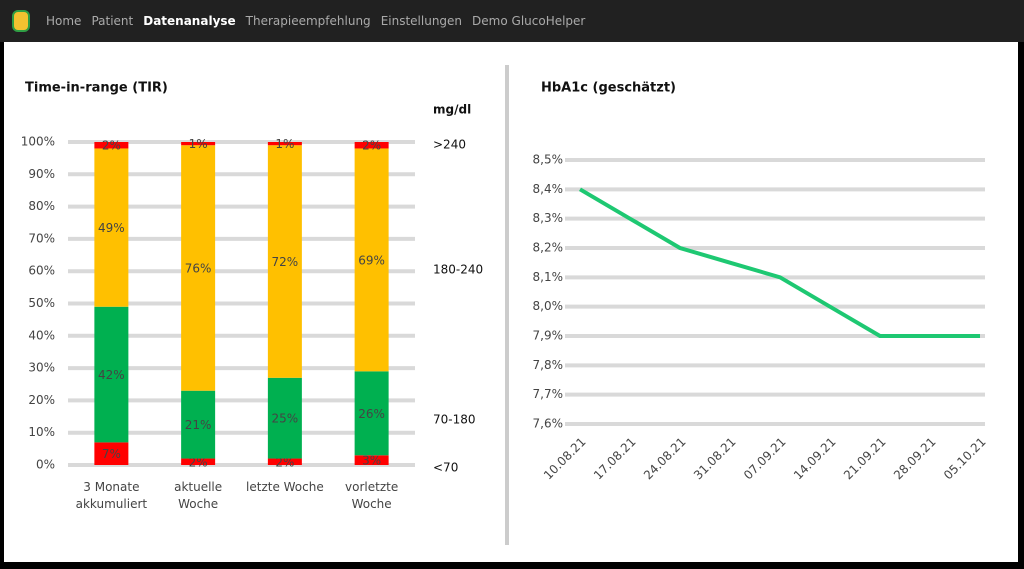 Image resolution: width=1024 pixels, height=569 pixels. I want to click on y-tick-label: 8,0%, so click(548, 306).